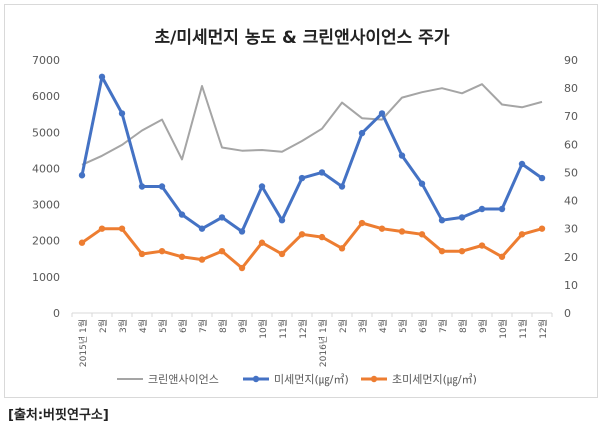  Describe the element at coordinates (434, 379) in the screenshot. I see `legend-label-2: 초미세먼지(㎍/㎥)` at that location.